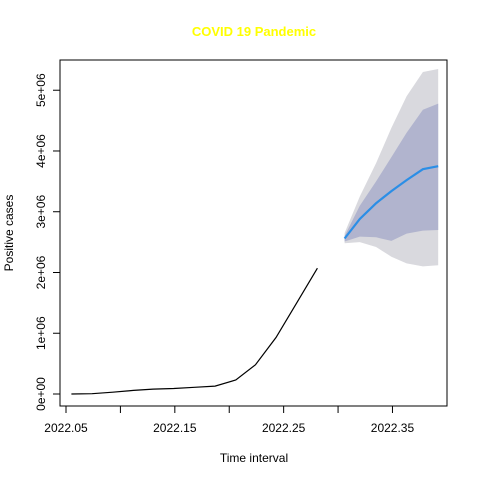  Describe the element at coordinates (9, 233) in the screenshot. I see `y-axis-label: Positive cases` at that location.